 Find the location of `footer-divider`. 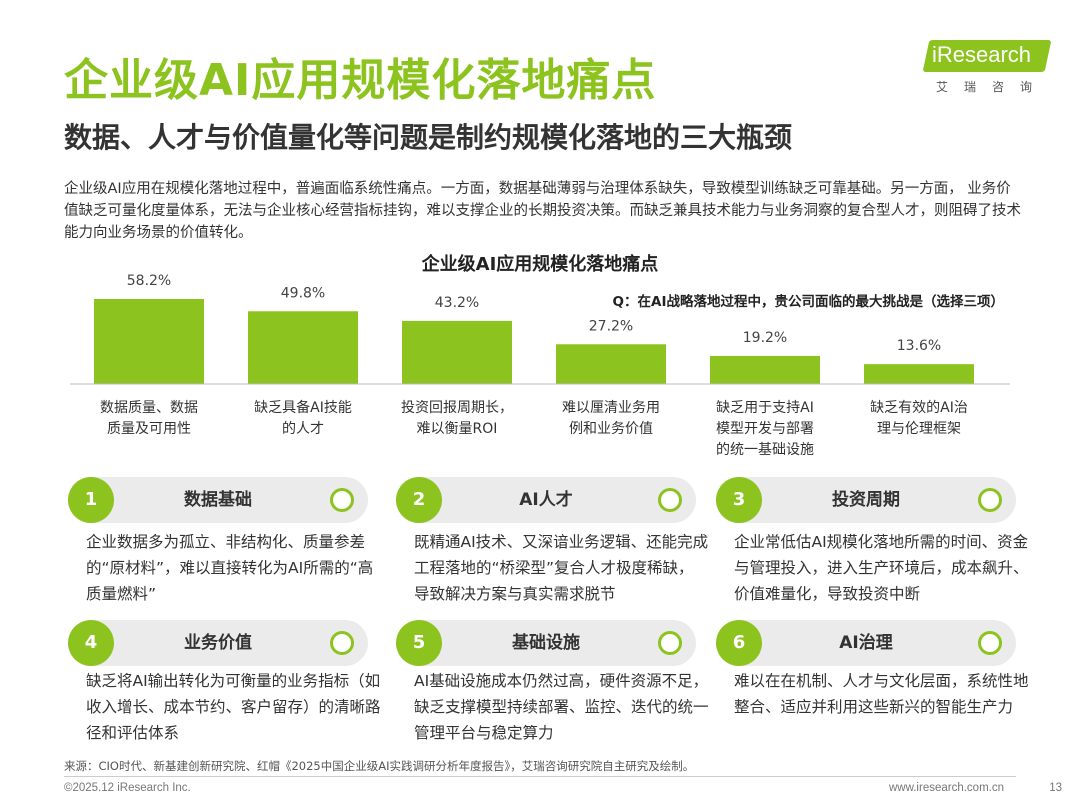

footer-divider is located at coordinates (540, 776).